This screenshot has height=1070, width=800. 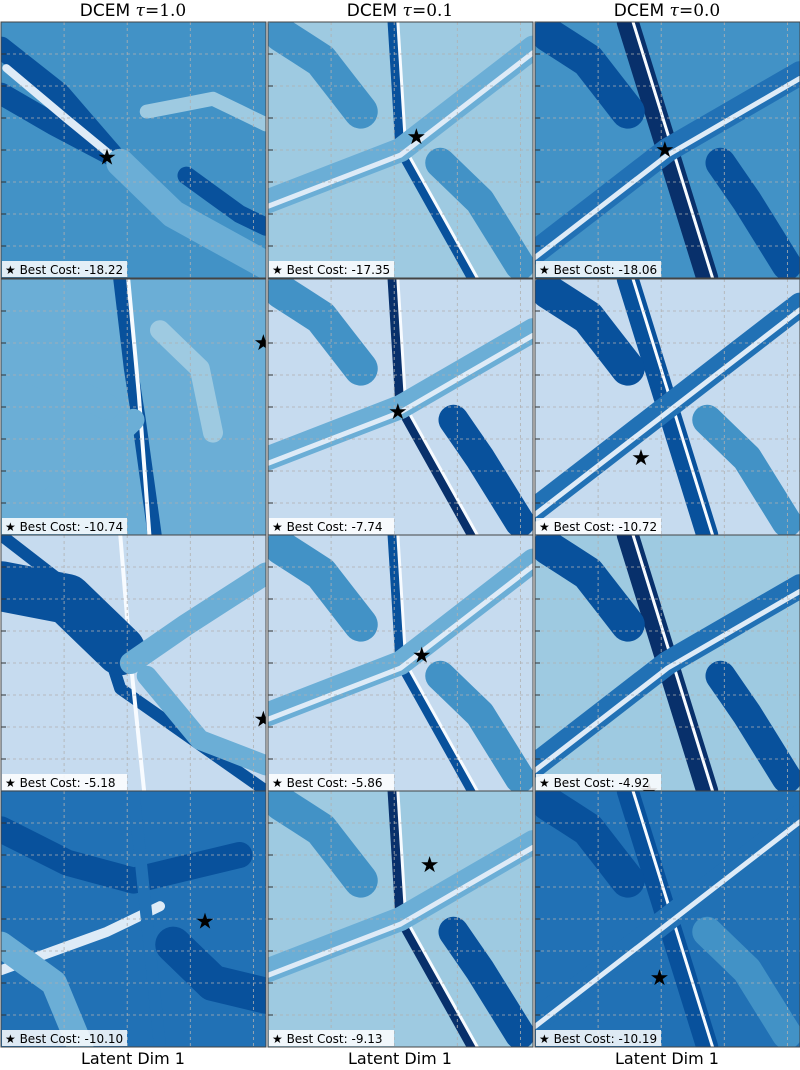 I want to click on subplot: ★ ★ Best Cost: -10.72, so click(x=667, y=407).